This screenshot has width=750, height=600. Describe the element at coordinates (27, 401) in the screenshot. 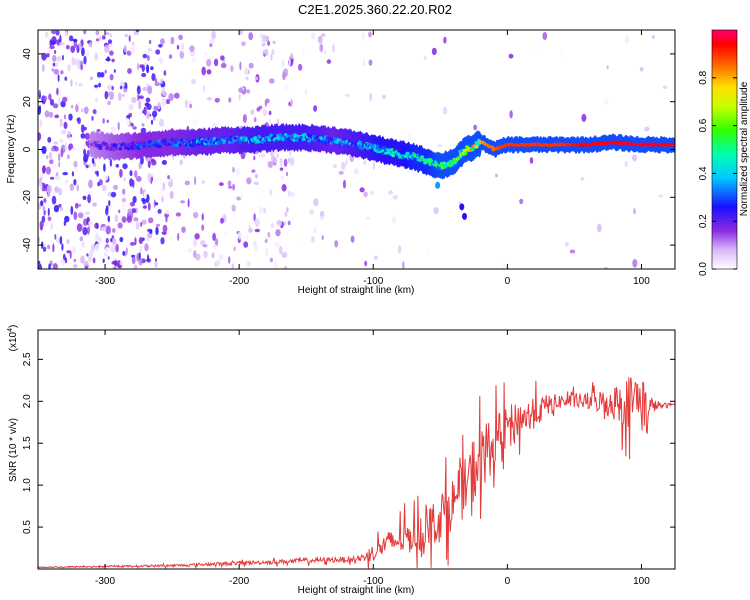

I see `y-tick-label: 2.0` at that location.